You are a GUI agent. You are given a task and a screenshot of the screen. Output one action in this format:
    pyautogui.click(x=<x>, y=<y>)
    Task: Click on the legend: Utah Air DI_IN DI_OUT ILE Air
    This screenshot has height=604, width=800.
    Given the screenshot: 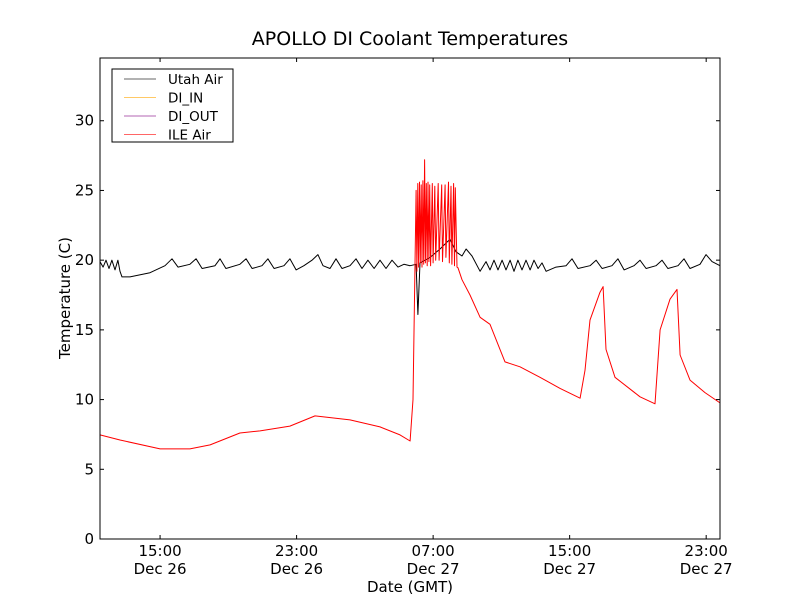 What is the action you would take?
    pyautogui.click(x=172, y=106)
    